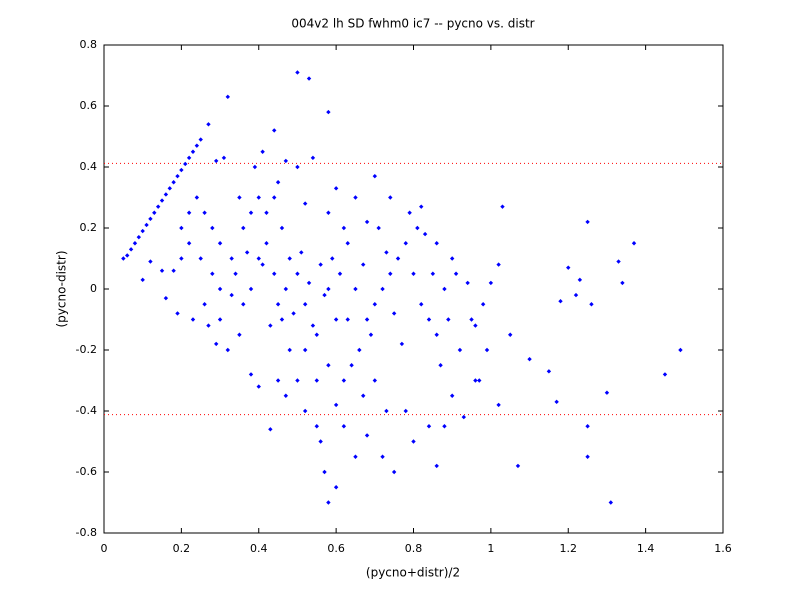  Describe the element at coordinates (336, 548) in the screenshot. I see `x-tick-label: 0.6` at that location.